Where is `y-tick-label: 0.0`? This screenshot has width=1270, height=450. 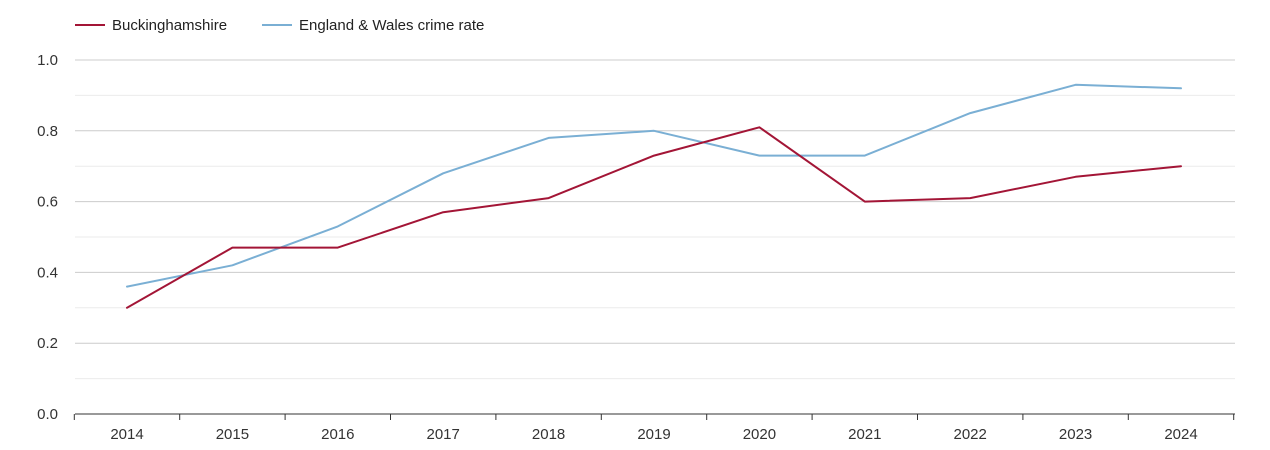
y-tick-label: 0.0 is located at coordinates (47, 414).